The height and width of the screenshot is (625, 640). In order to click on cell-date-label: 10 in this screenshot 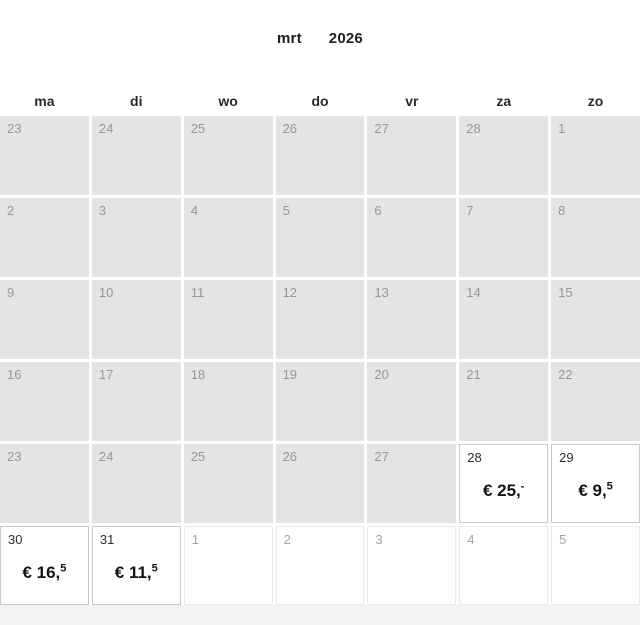, I will do `click(106, 292)`.